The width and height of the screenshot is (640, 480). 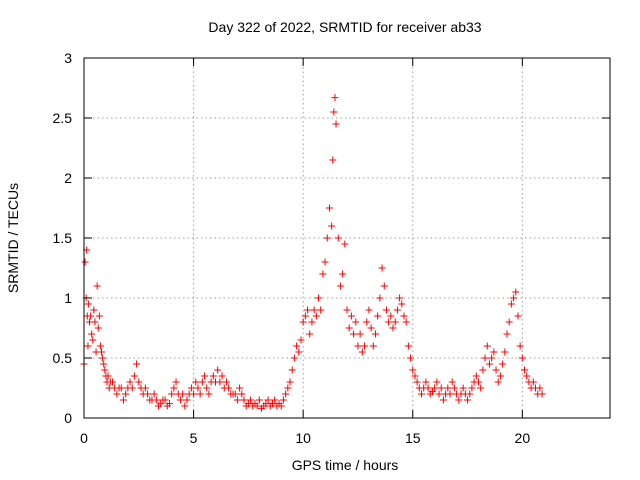 What do you see at coordinates (413, 438) in the screenshot?
I see `x-tick-label: 15` at bounding box center [413, 438].